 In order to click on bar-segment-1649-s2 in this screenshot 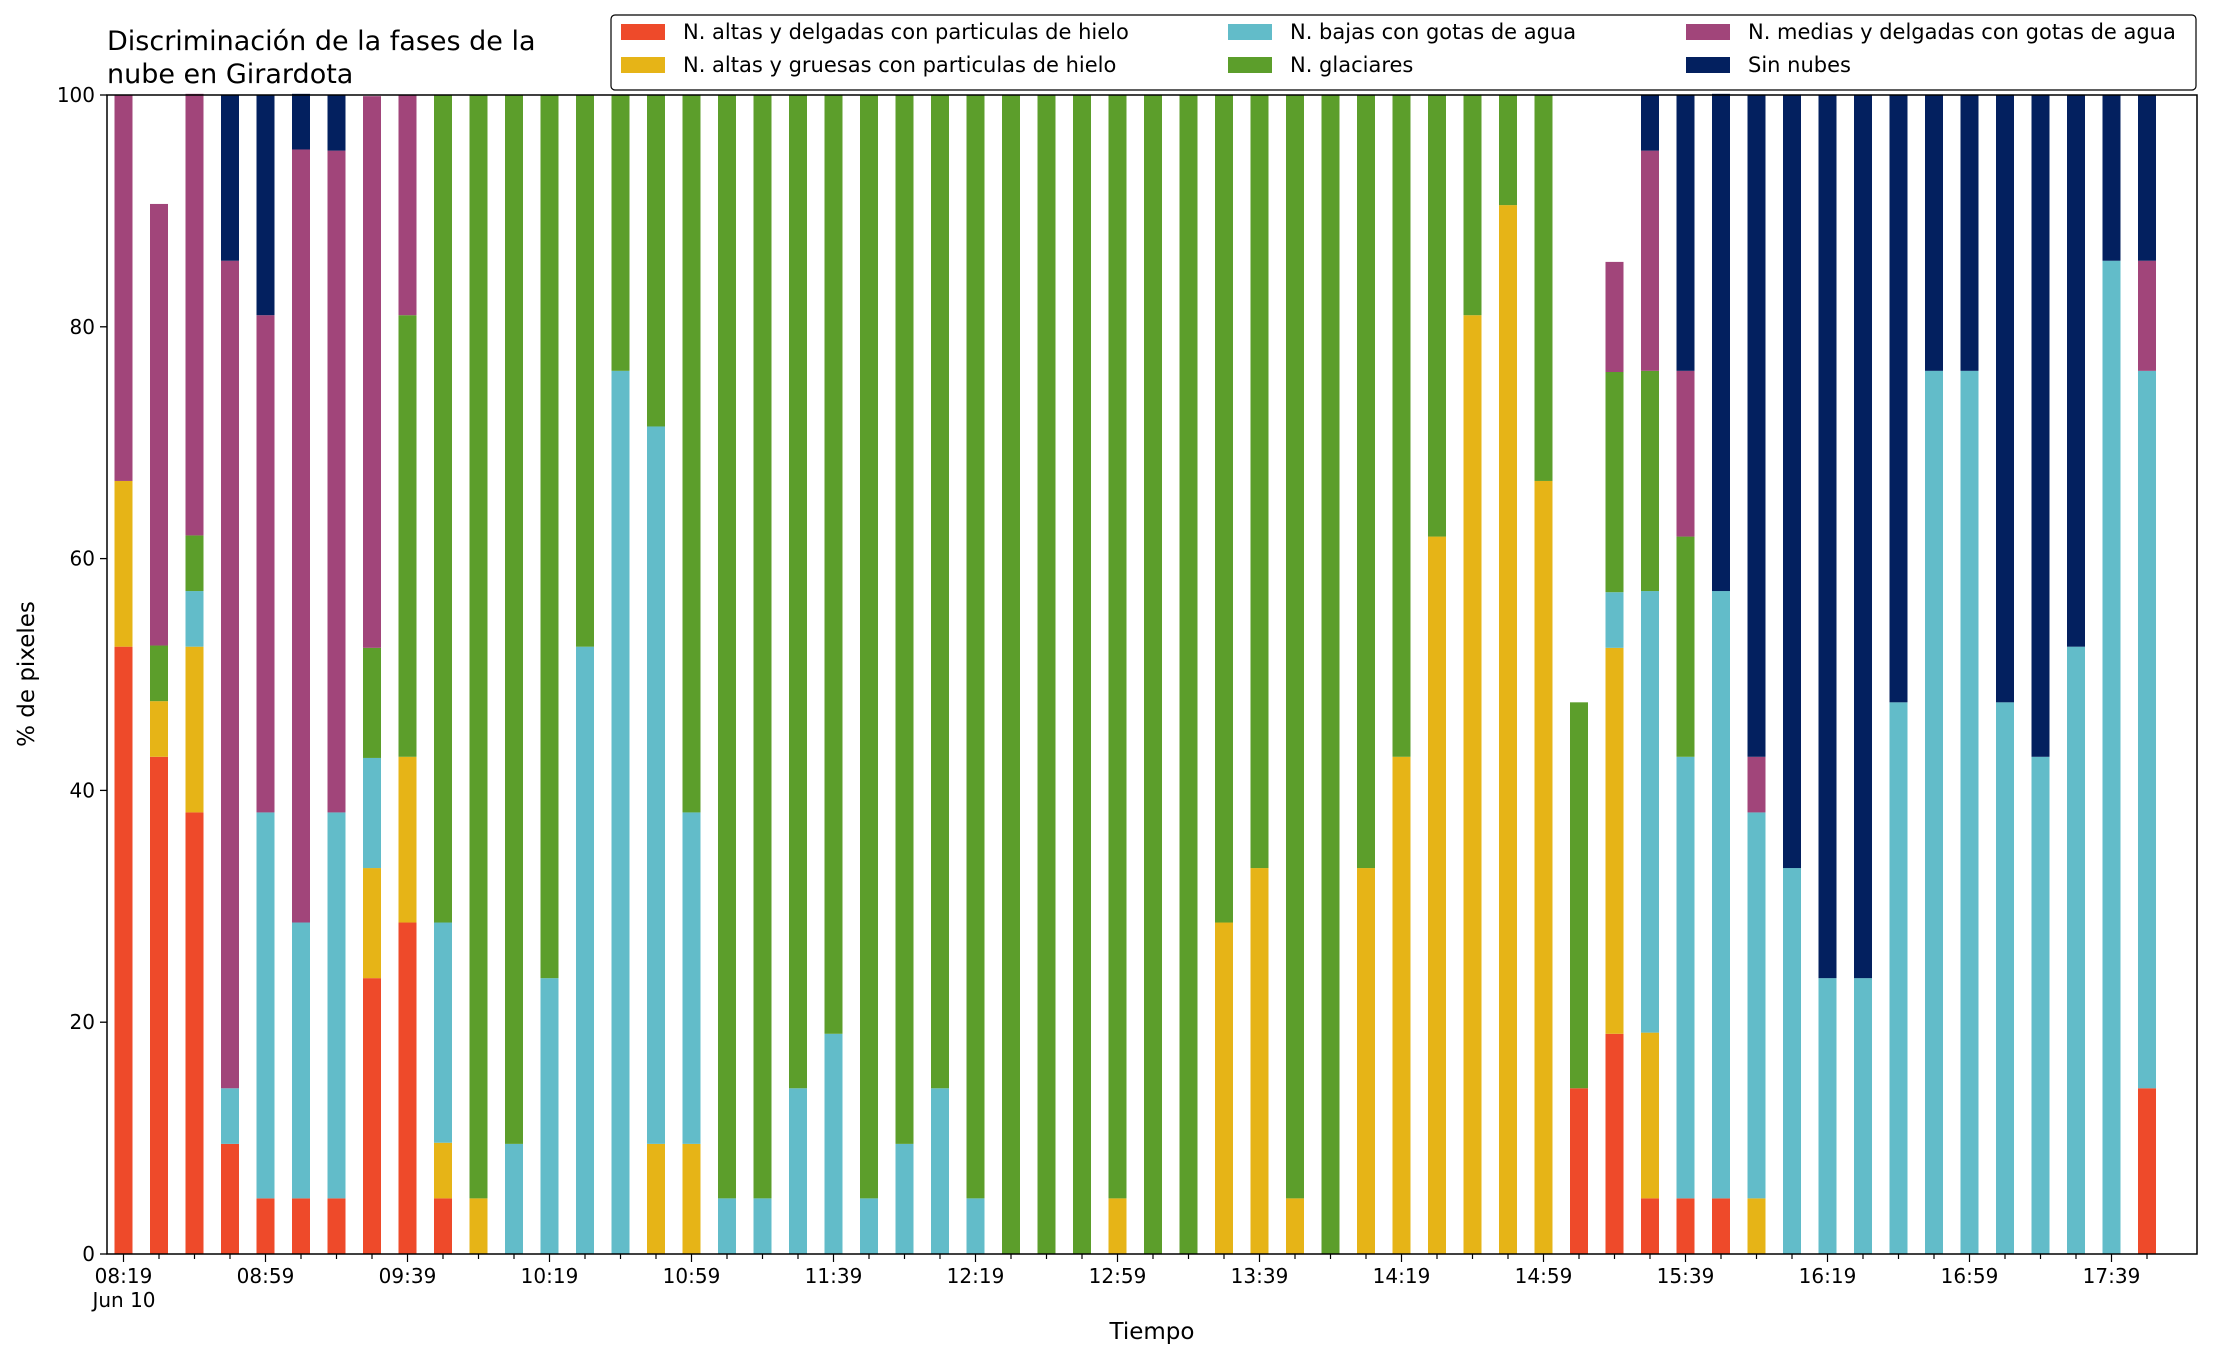, I will do `click(1934, 812)`.